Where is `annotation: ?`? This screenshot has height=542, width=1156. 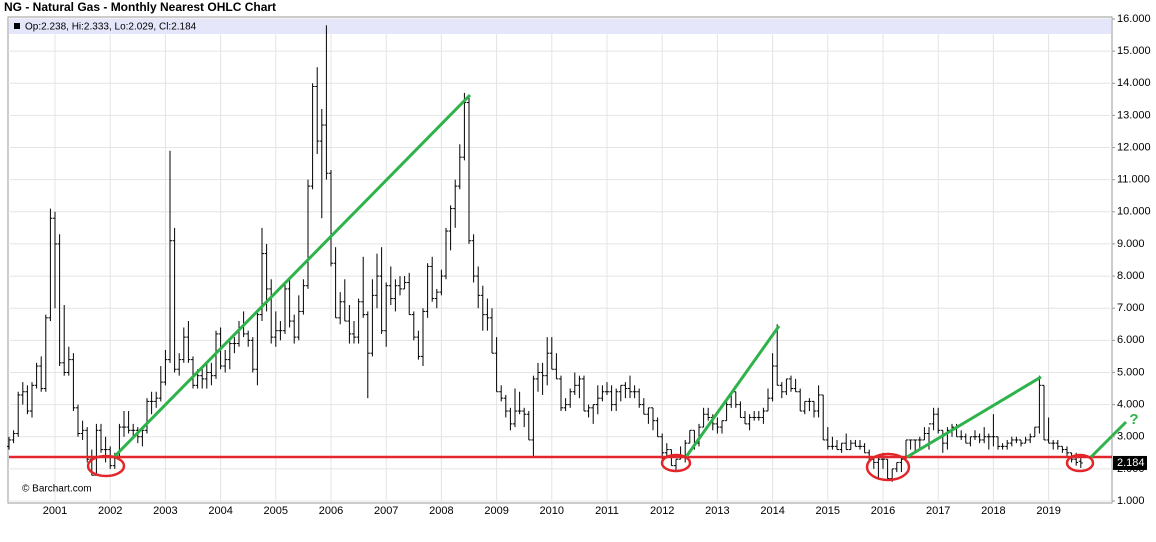
annotation: ? is located at coordinates (1133, 419).